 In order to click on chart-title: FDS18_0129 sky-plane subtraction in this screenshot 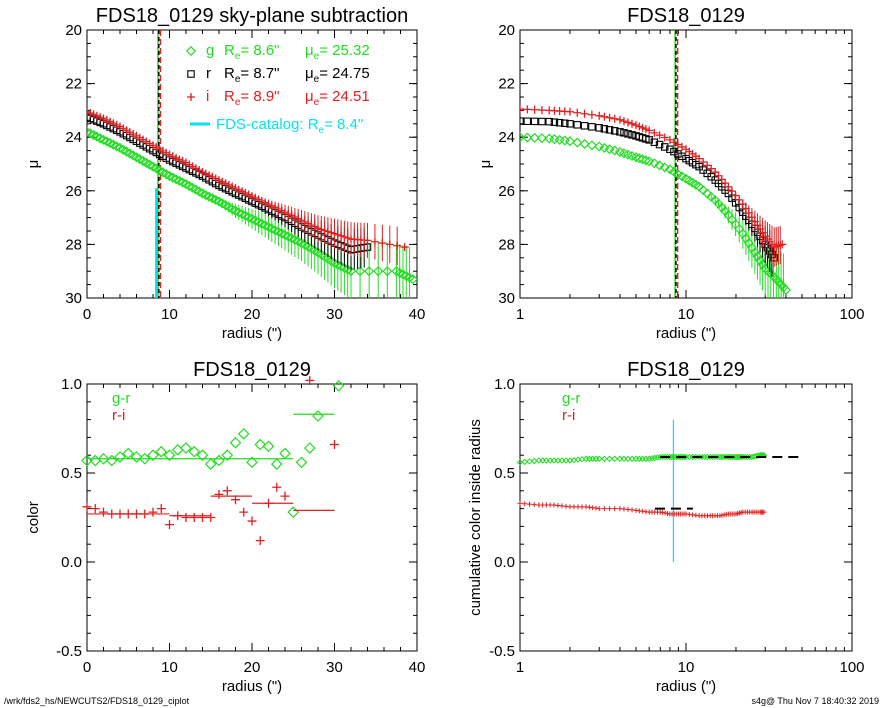, I will do `click(252, 16)`.